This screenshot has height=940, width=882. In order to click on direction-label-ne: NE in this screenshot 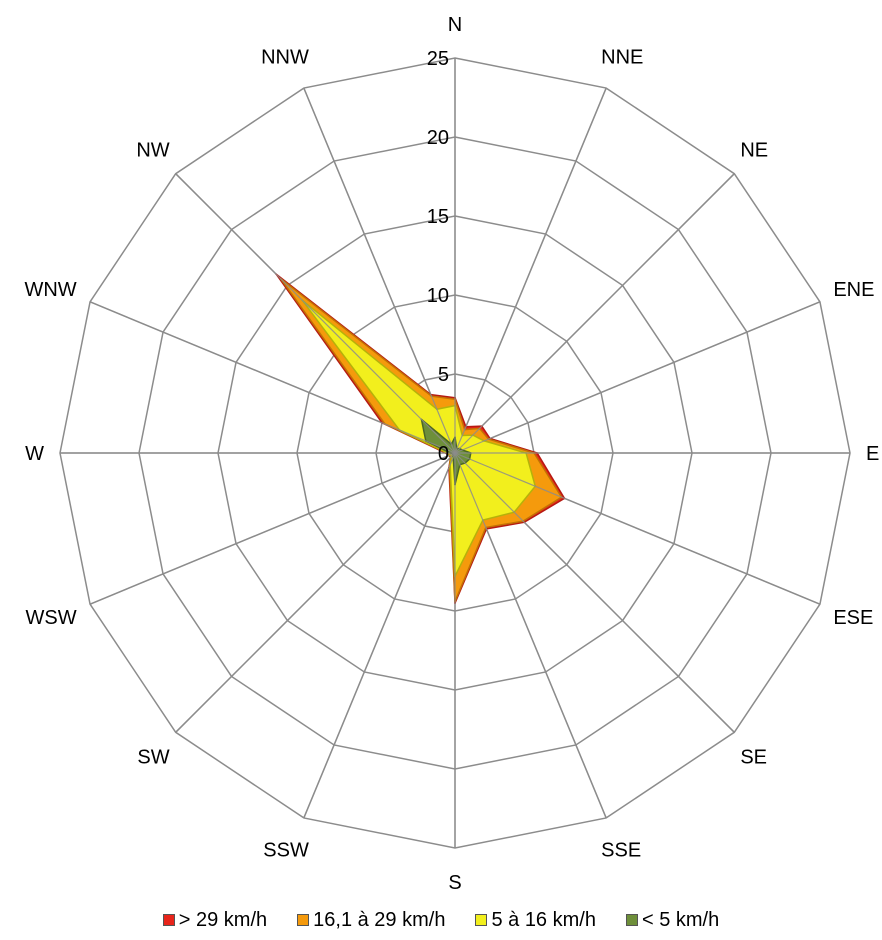, I will do `click(754, 151)`.